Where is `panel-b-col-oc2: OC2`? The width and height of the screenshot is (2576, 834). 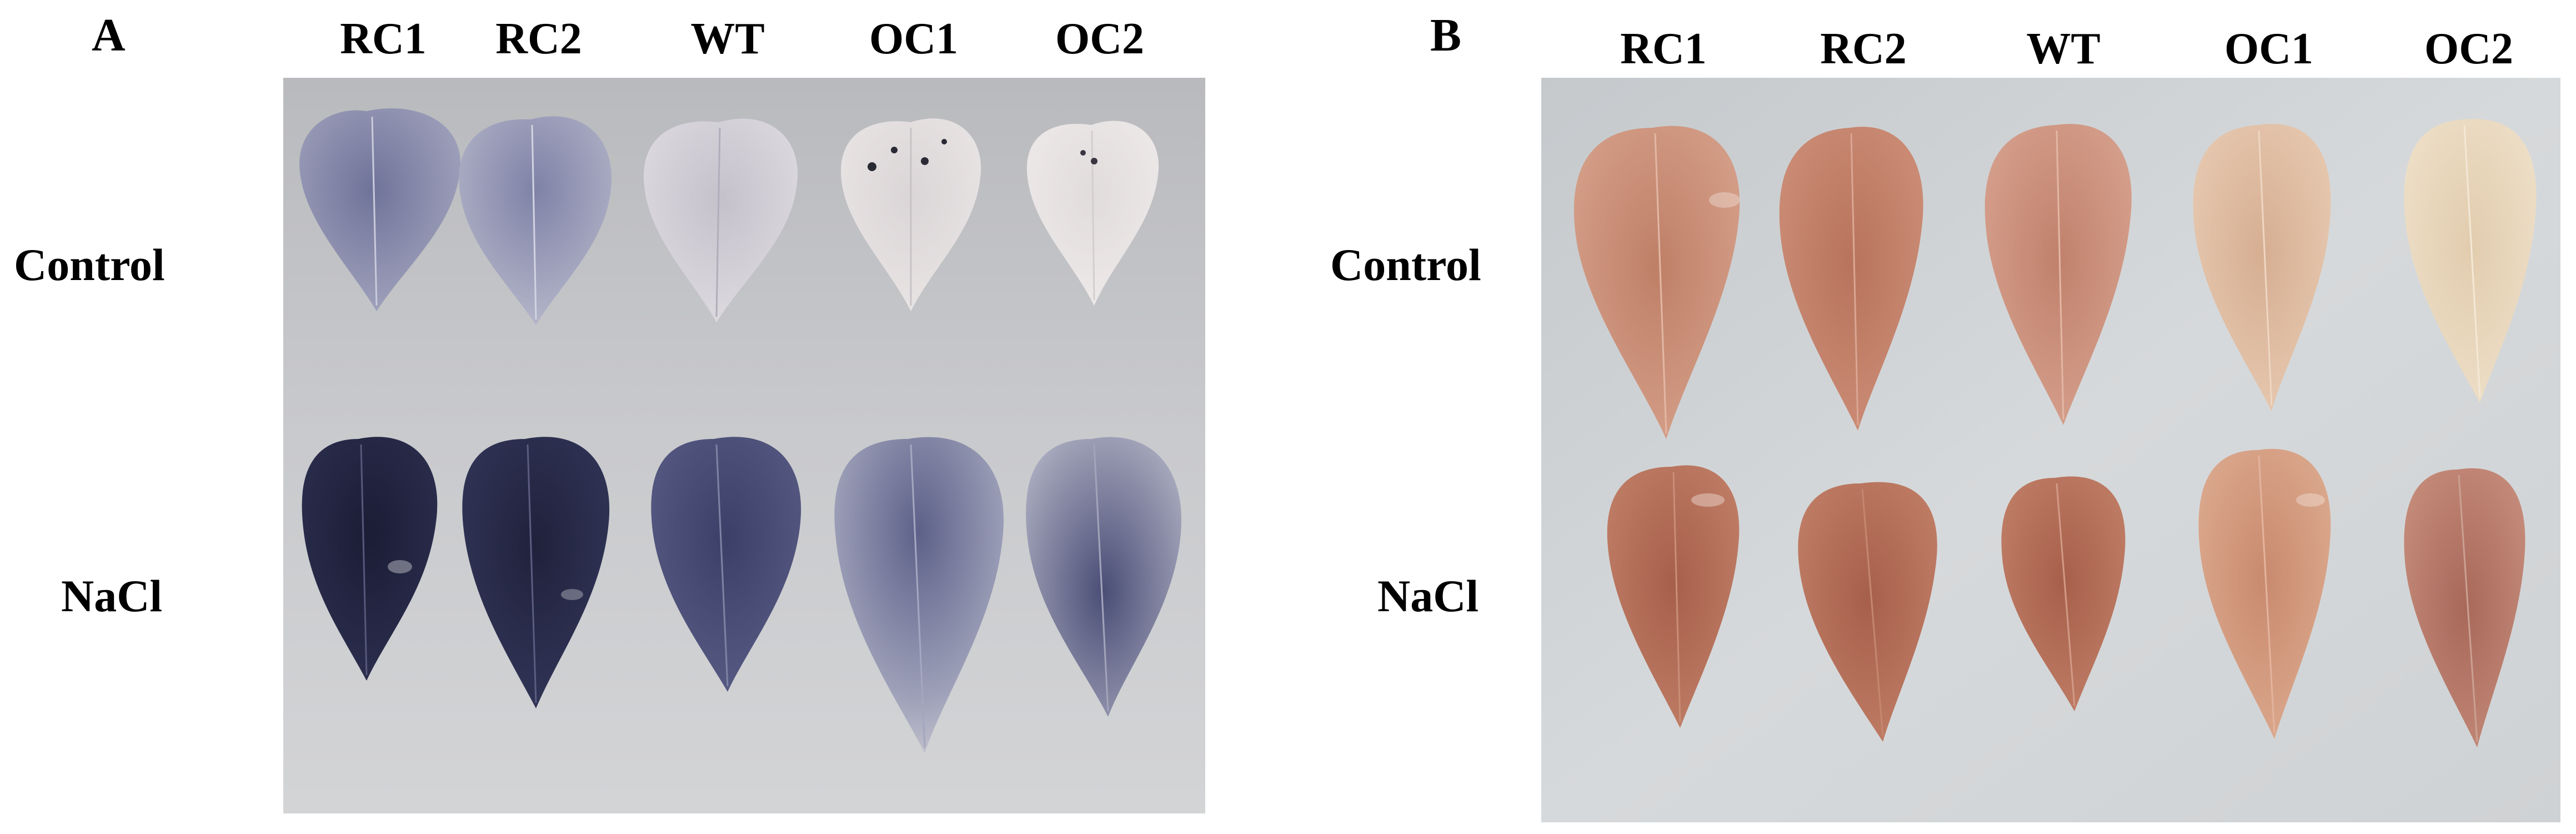 panel-b-col-oc2: OC2 is located at coordinates (2469, 48).